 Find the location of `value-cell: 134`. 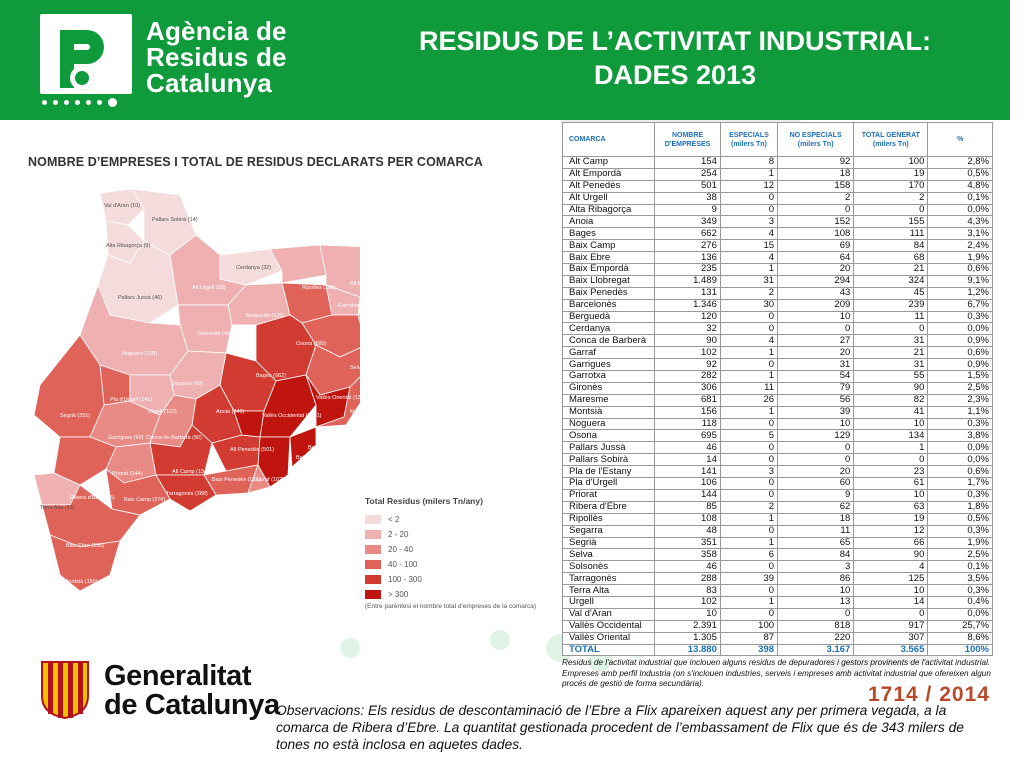

value-cell: 134 is located at coordinates (891, 436).